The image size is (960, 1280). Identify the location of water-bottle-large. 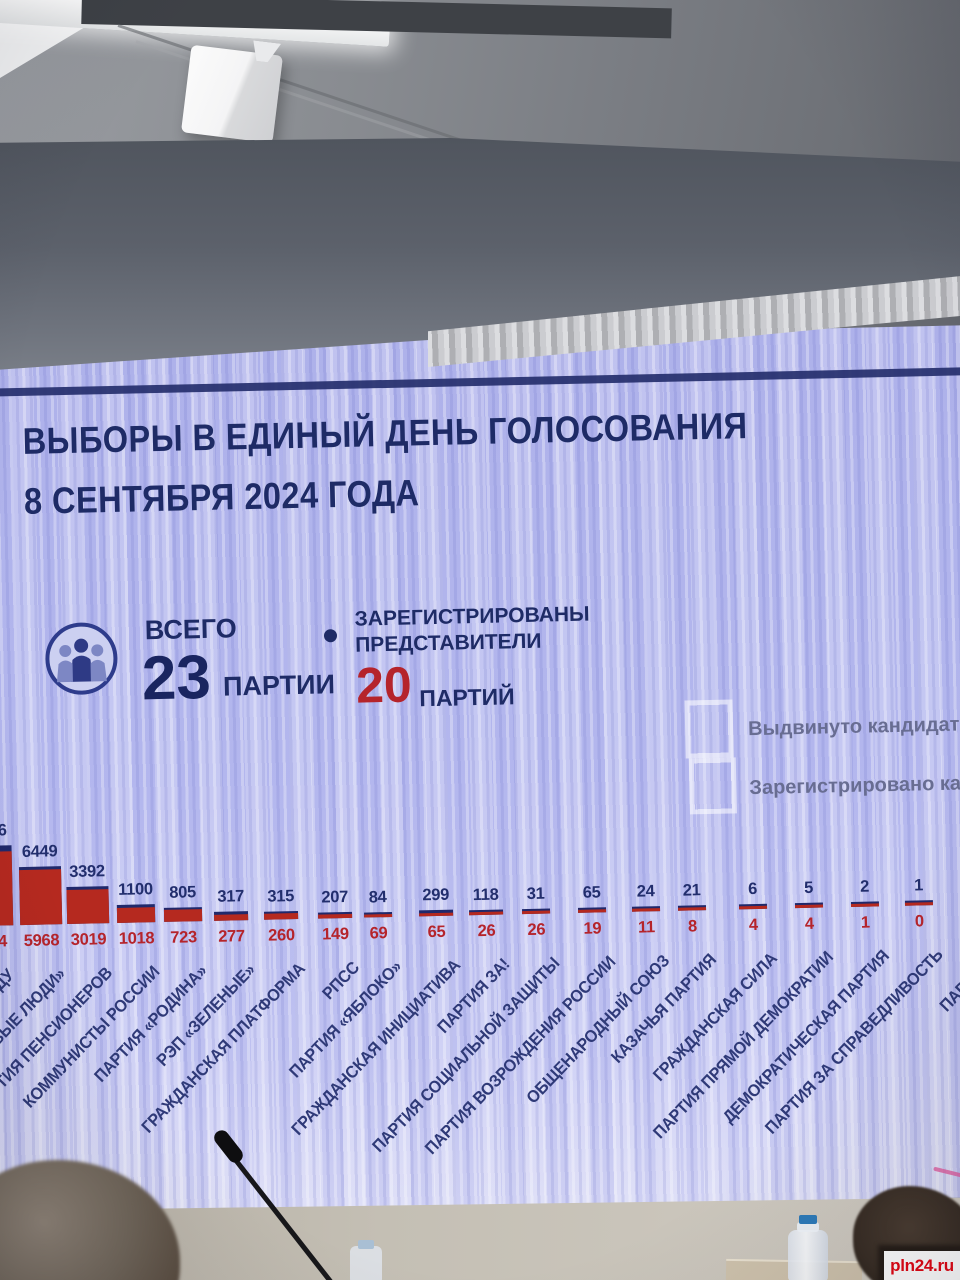
(808, 1255).